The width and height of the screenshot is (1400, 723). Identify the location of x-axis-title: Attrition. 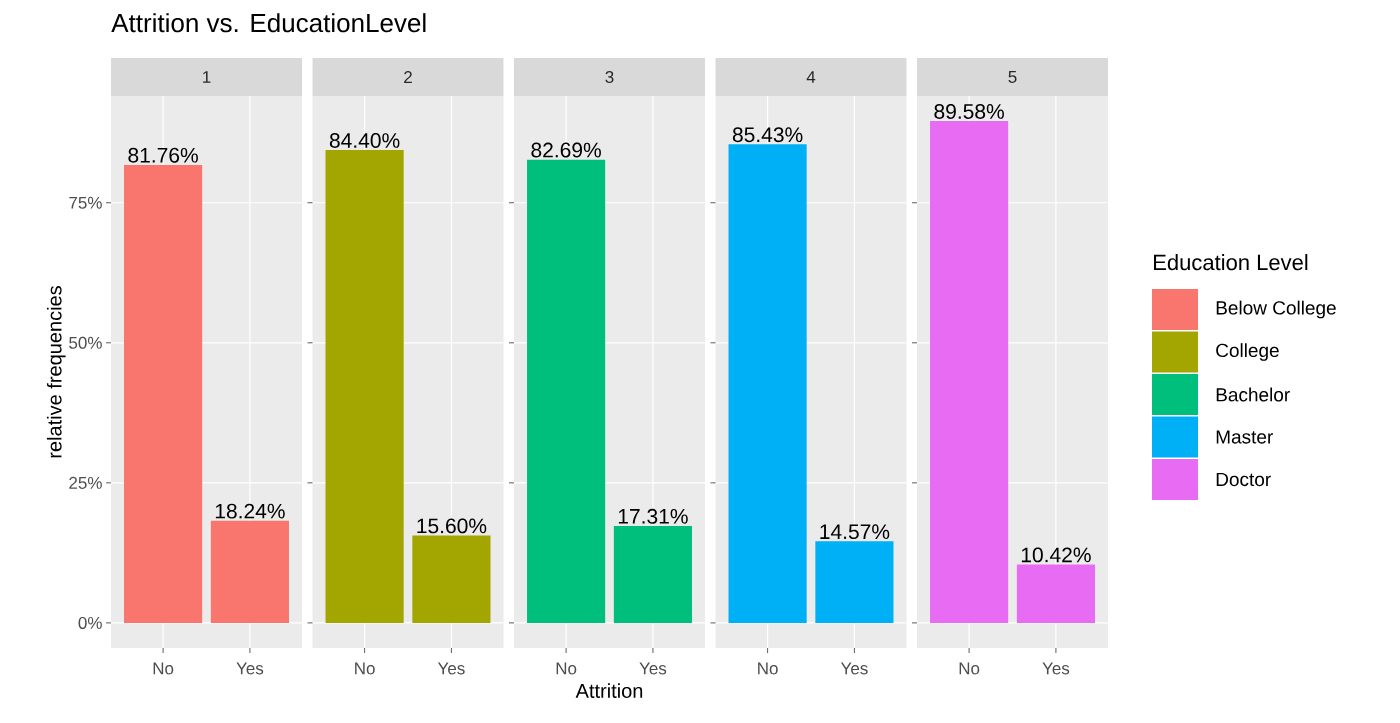
(609, 690).